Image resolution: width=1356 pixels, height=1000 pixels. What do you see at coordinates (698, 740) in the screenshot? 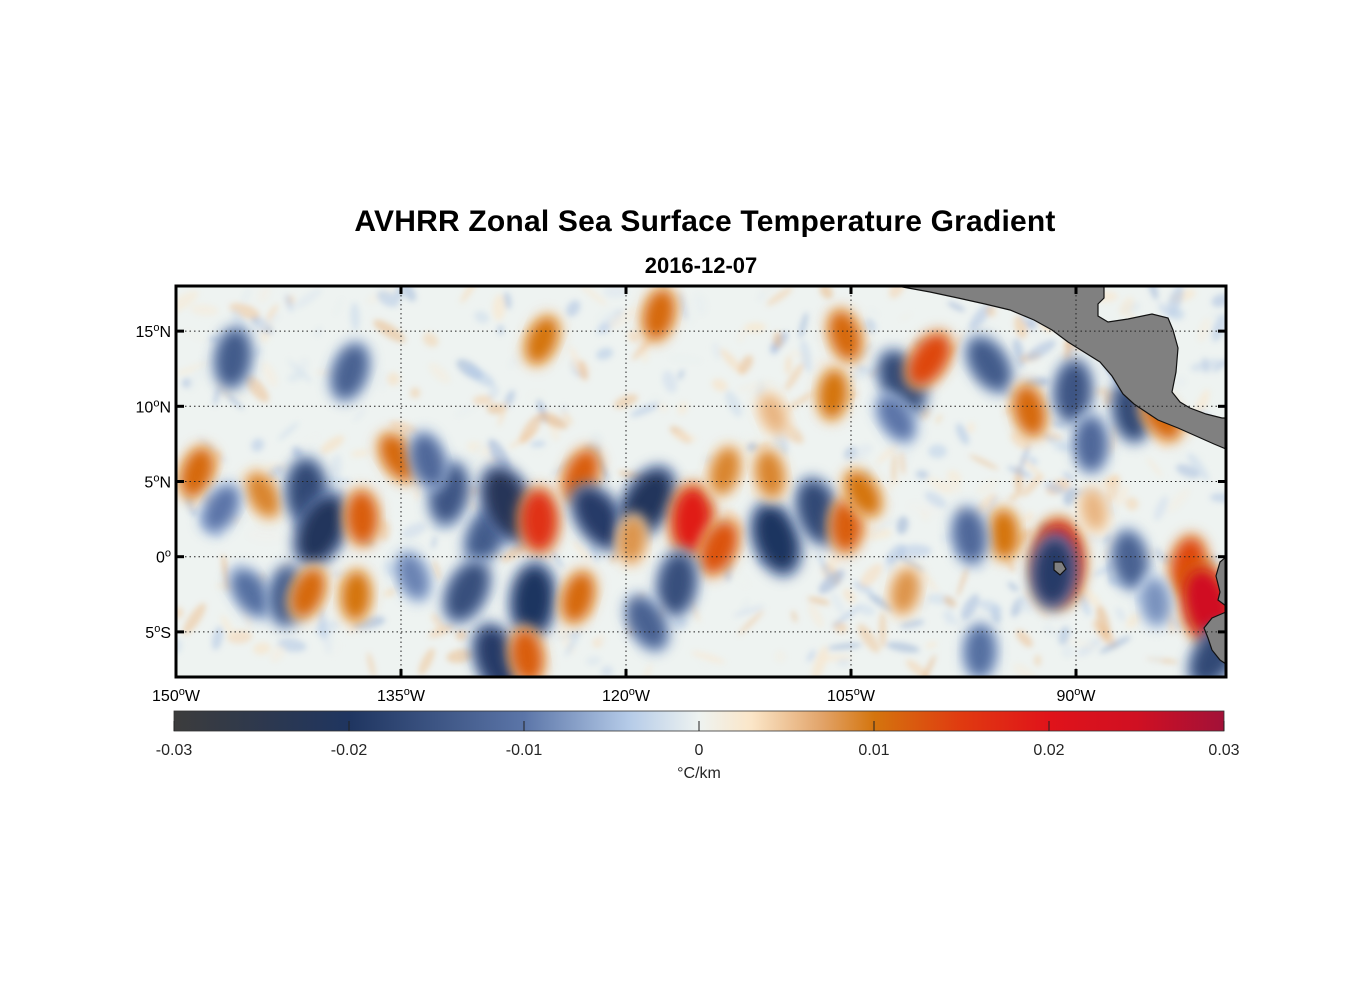
I see `colorbar-ticks: -0.03 -0.02 -0.01 0 0.01 0.02 0.03` at bounding box center [698, 740].